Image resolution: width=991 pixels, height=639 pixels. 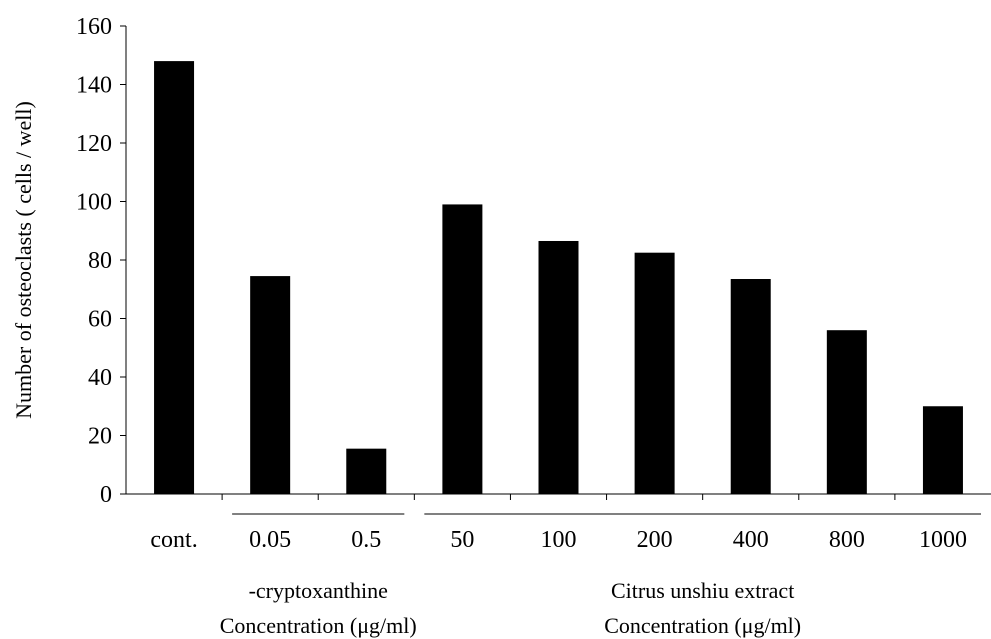 What do you see at coordinates (702, 625) in the screenshot?
I see `group-concentration-label-citrus: Concentration (μg/ml)` at bounding box center [702, 625].